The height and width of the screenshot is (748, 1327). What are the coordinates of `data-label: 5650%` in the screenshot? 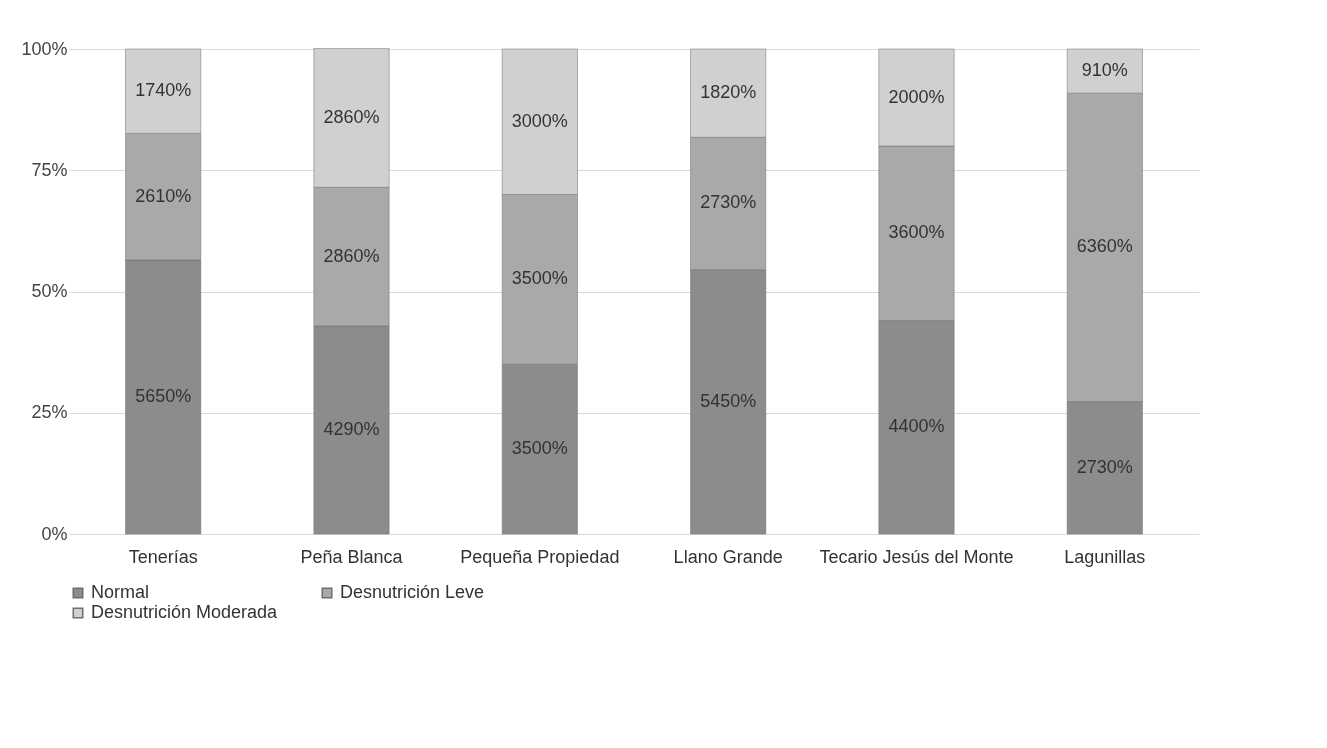 It's located at (163, 395).